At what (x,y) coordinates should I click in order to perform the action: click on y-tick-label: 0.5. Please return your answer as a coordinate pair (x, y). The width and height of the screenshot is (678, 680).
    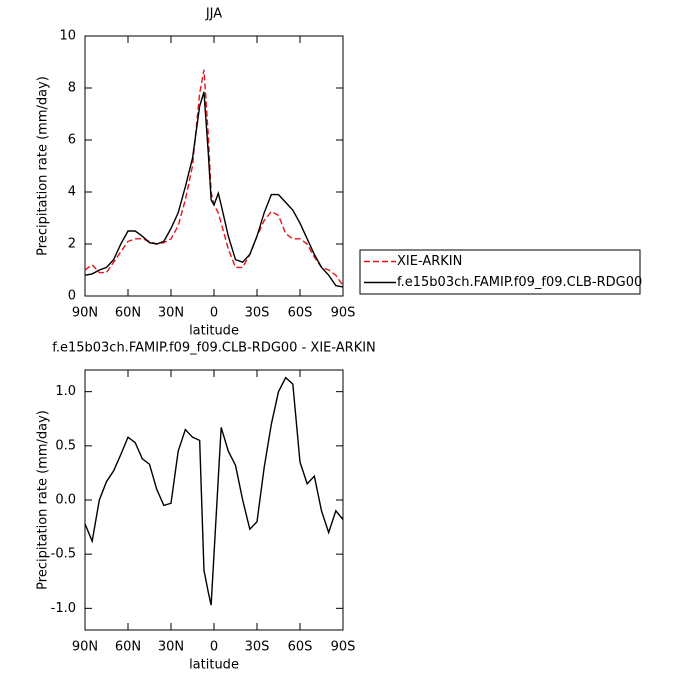
    Looking at the image, I should click on (65, 445).